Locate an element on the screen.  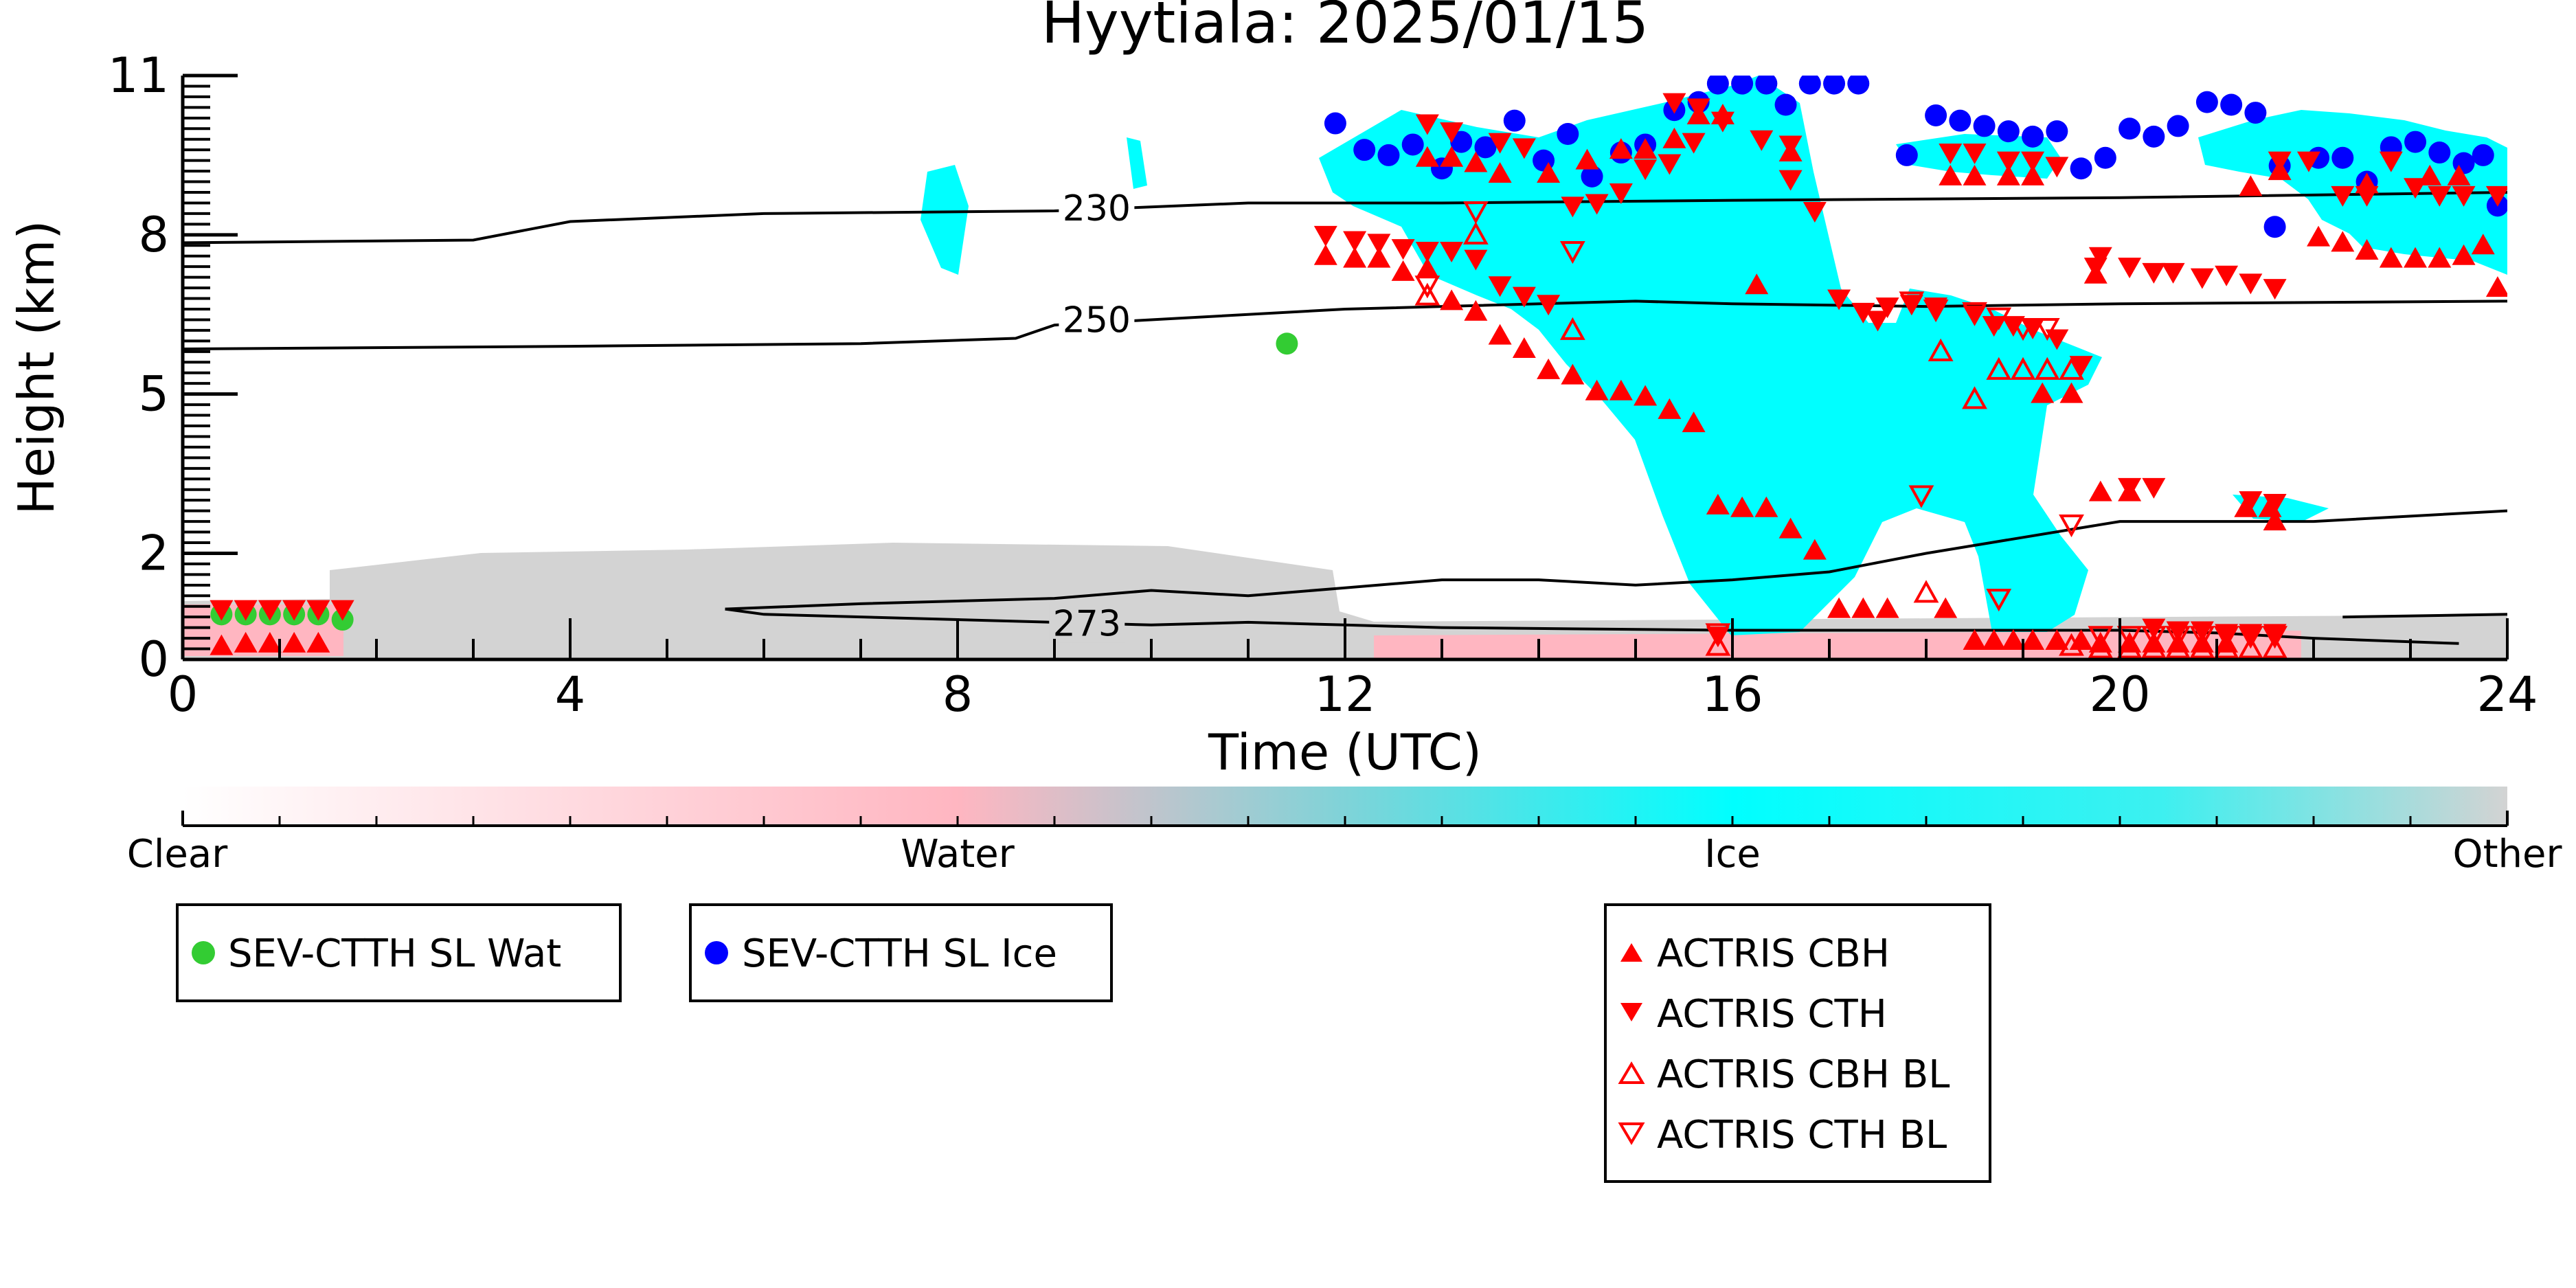
legend-label-actris-cbh: ACTRIS CBH is located at coordinates (1773, 953).